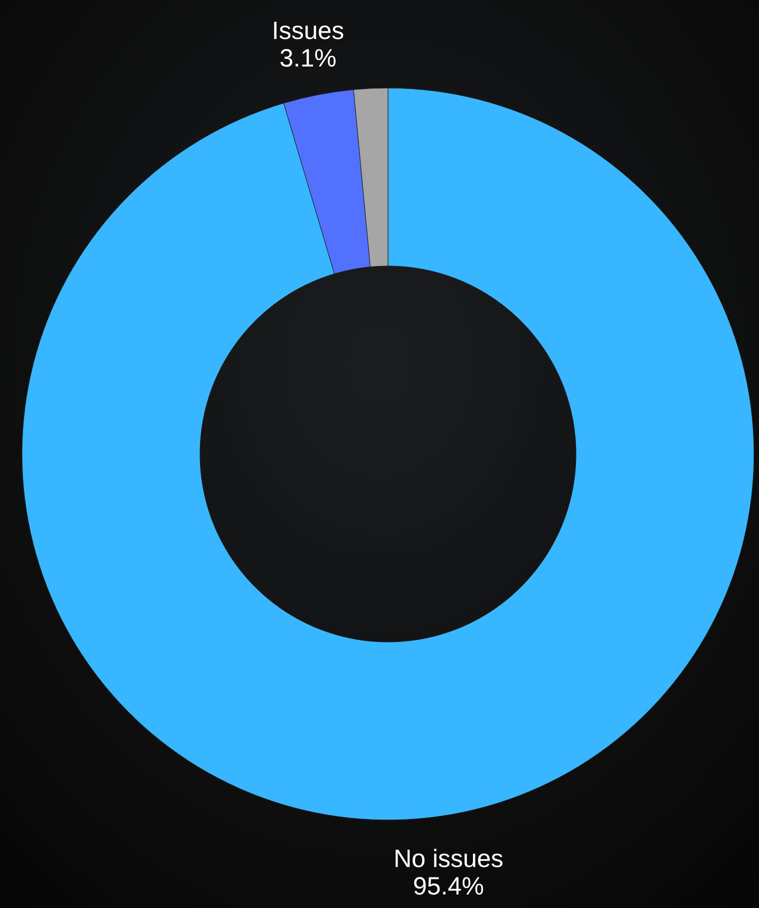  I want to click on slice-label: No issues, so click(449, 859).